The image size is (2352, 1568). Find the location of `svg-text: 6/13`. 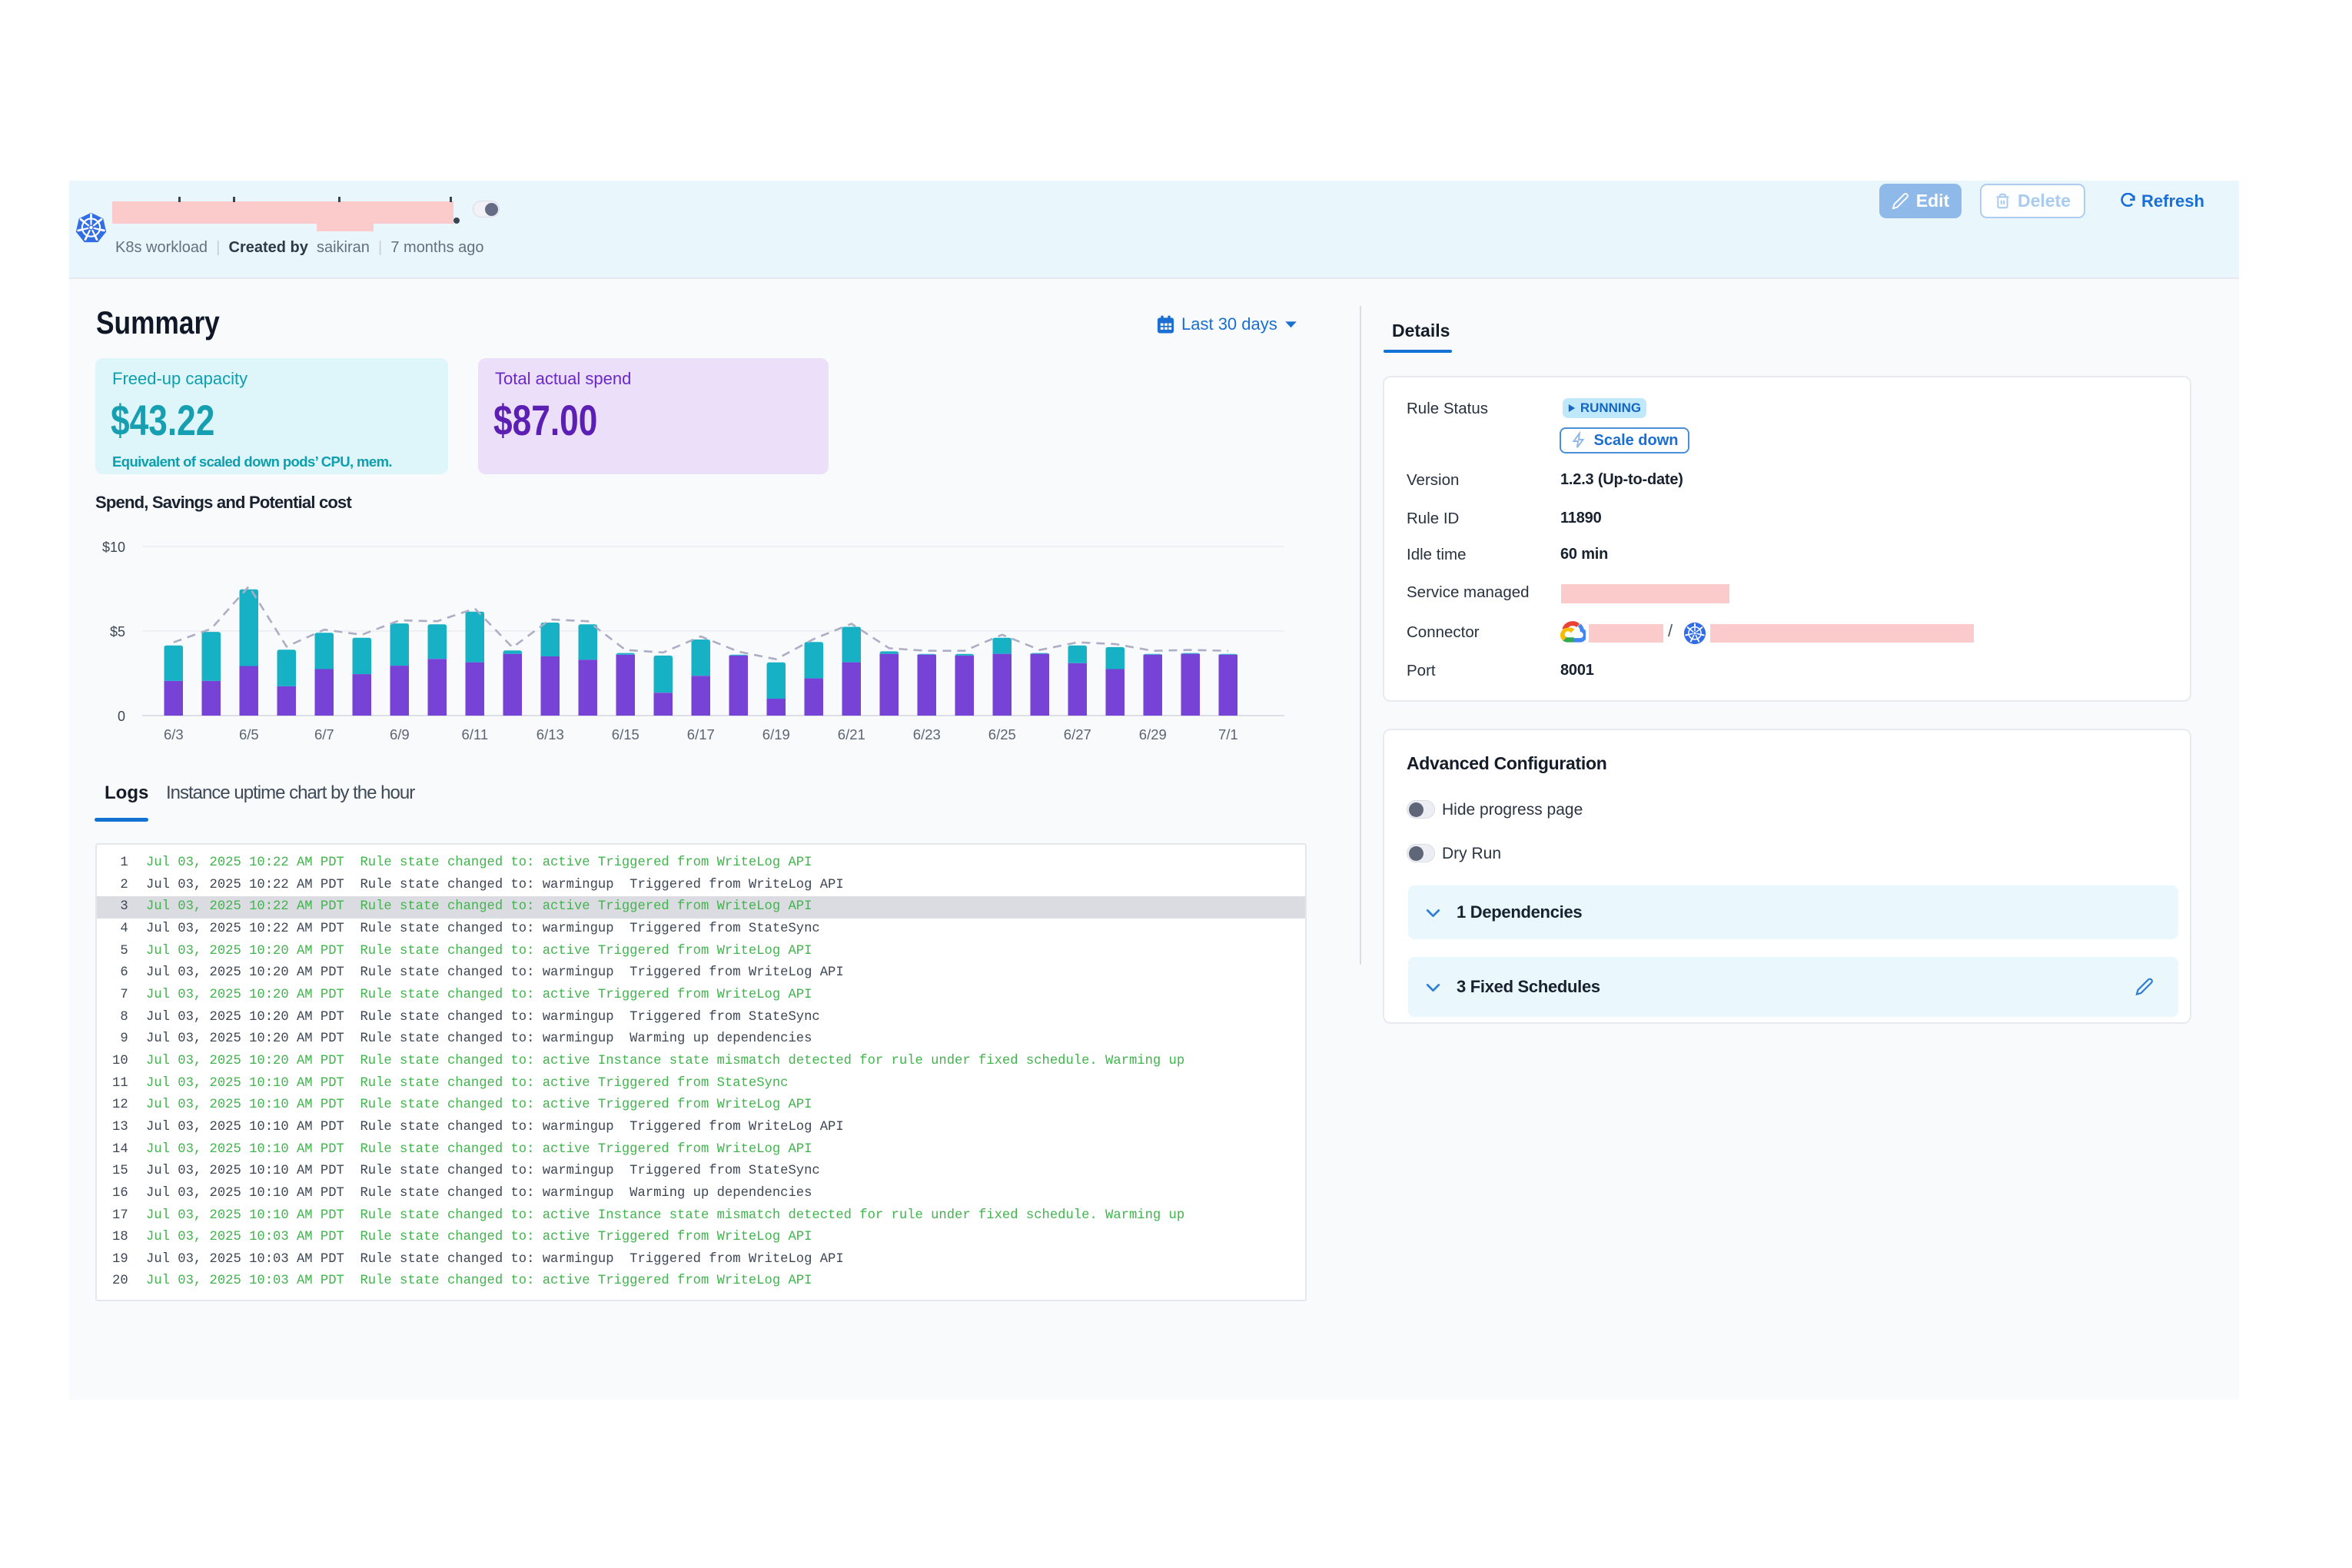

svg-text: 6/13 is located at coordinates (550, 734).